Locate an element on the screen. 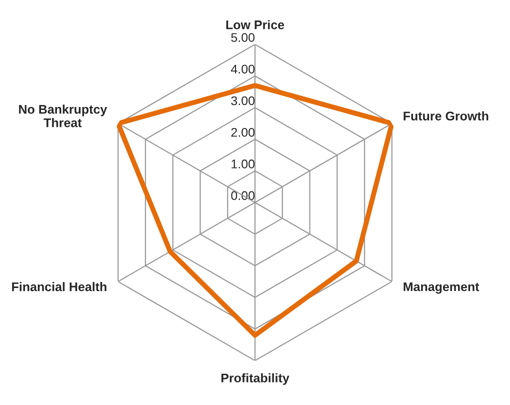 The image size is (510, 405). y-tick-label: 2.00 is located at coordinates (243, 132).